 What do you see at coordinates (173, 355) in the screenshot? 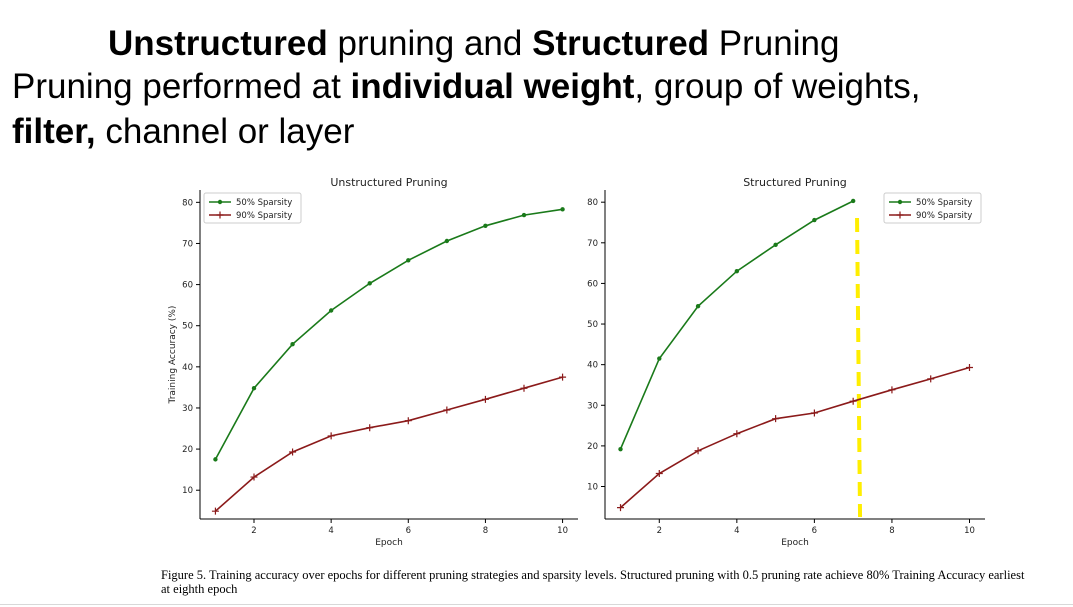
I see `y-axis-label: Training Accuracy (%)` at bounding box center [173, 355].